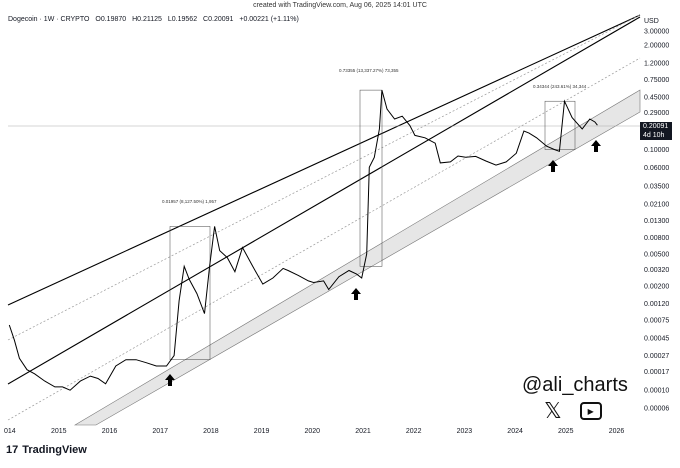 Image resolution: width=680 pixels, height=468 pixels. Describe the element at coordinates (369, 70) in the screenshot. I see `measure-label: 0.73355 (13,337.27%) 73,355` at that location.